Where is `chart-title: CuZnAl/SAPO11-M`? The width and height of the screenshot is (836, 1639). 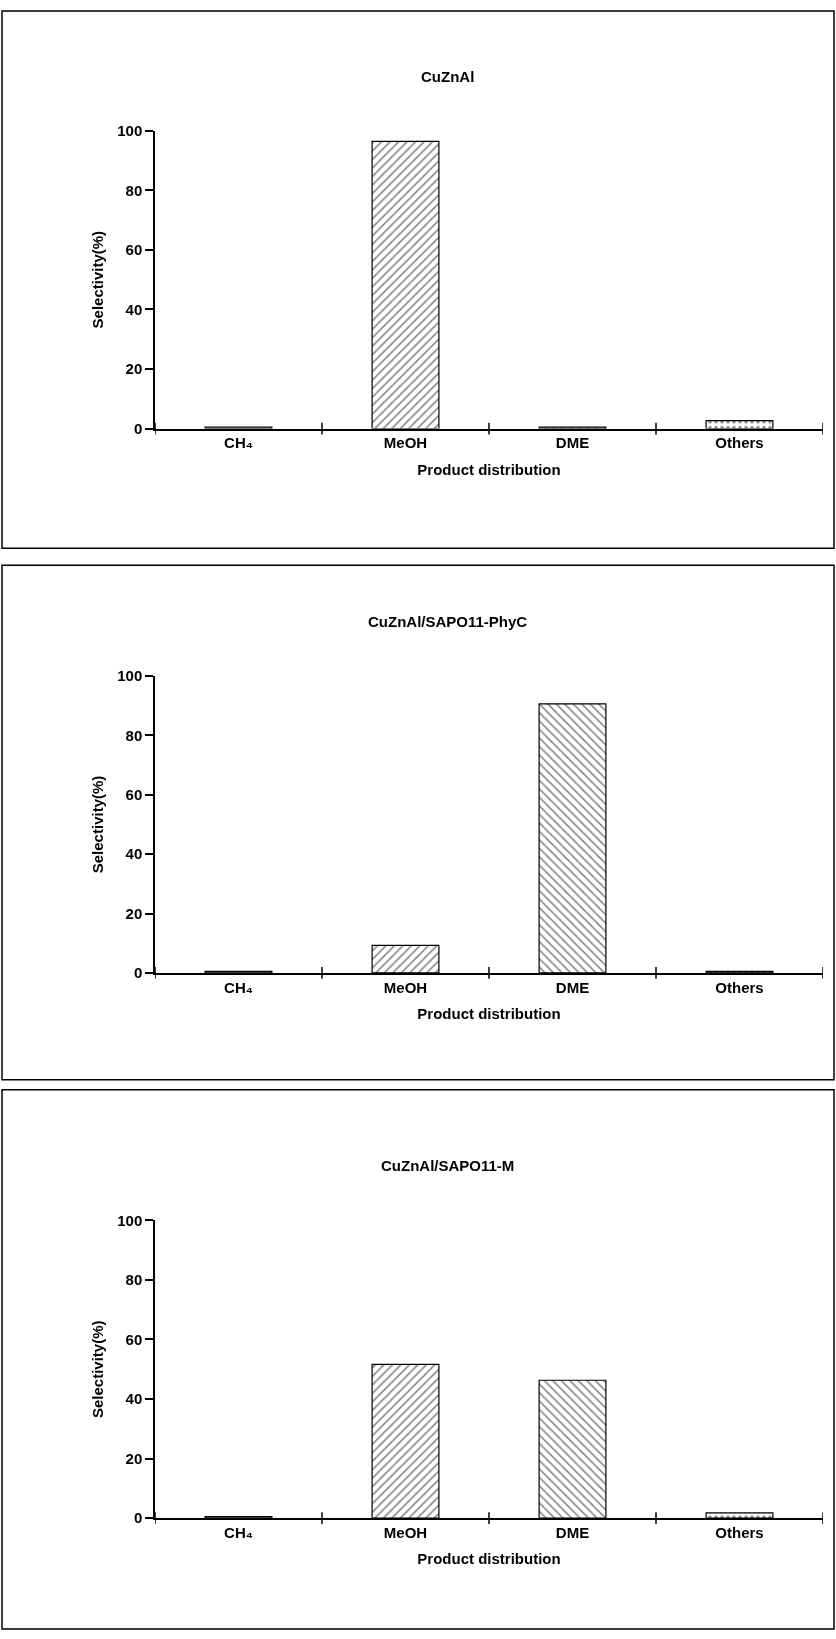 chart-title: CuZnAl/SAPO11-M is located at coordinates (448, 1165).